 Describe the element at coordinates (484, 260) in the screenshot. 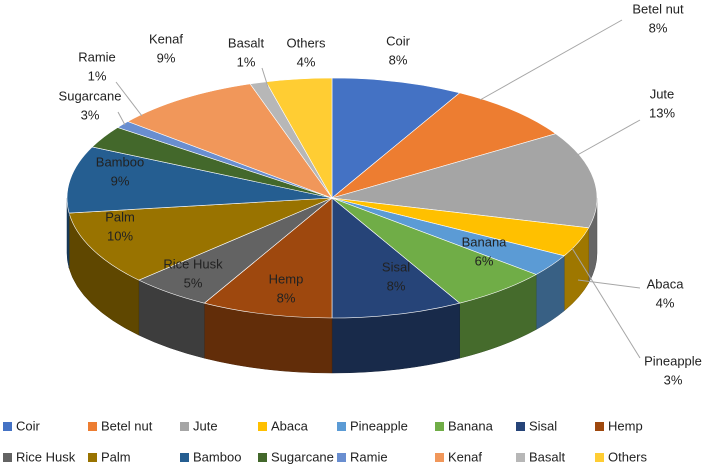

I see `data-label: 6%` at that location.